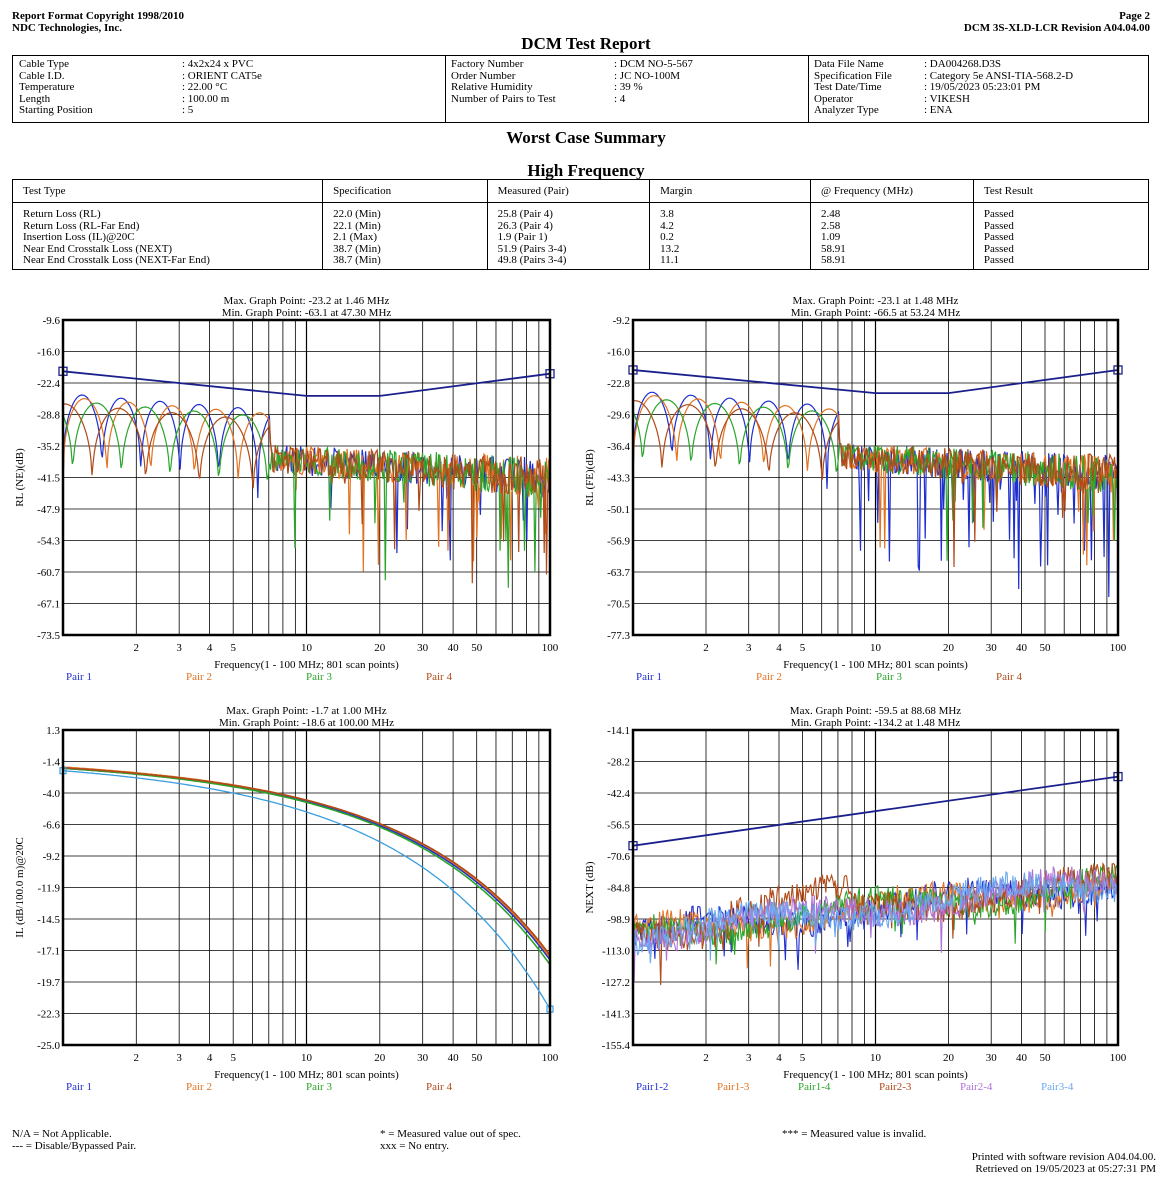  I want to click on info-value: : 22.00 °C, so click(205, 87).